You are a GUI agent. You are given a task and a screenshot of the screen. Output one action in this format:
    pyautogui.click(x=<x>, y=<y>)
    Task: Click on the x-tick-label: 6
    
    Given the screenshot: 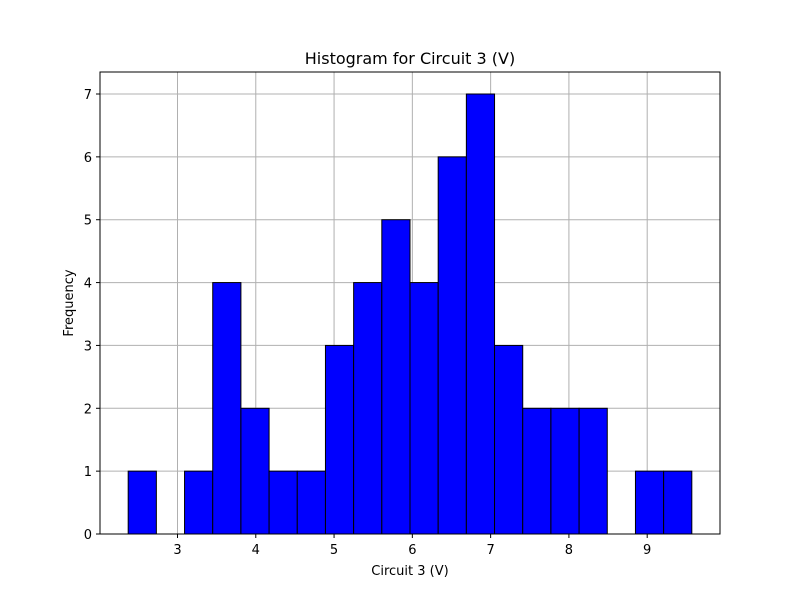 What is the action you would take?
    pyautogui.click(x=412, y=550)
    